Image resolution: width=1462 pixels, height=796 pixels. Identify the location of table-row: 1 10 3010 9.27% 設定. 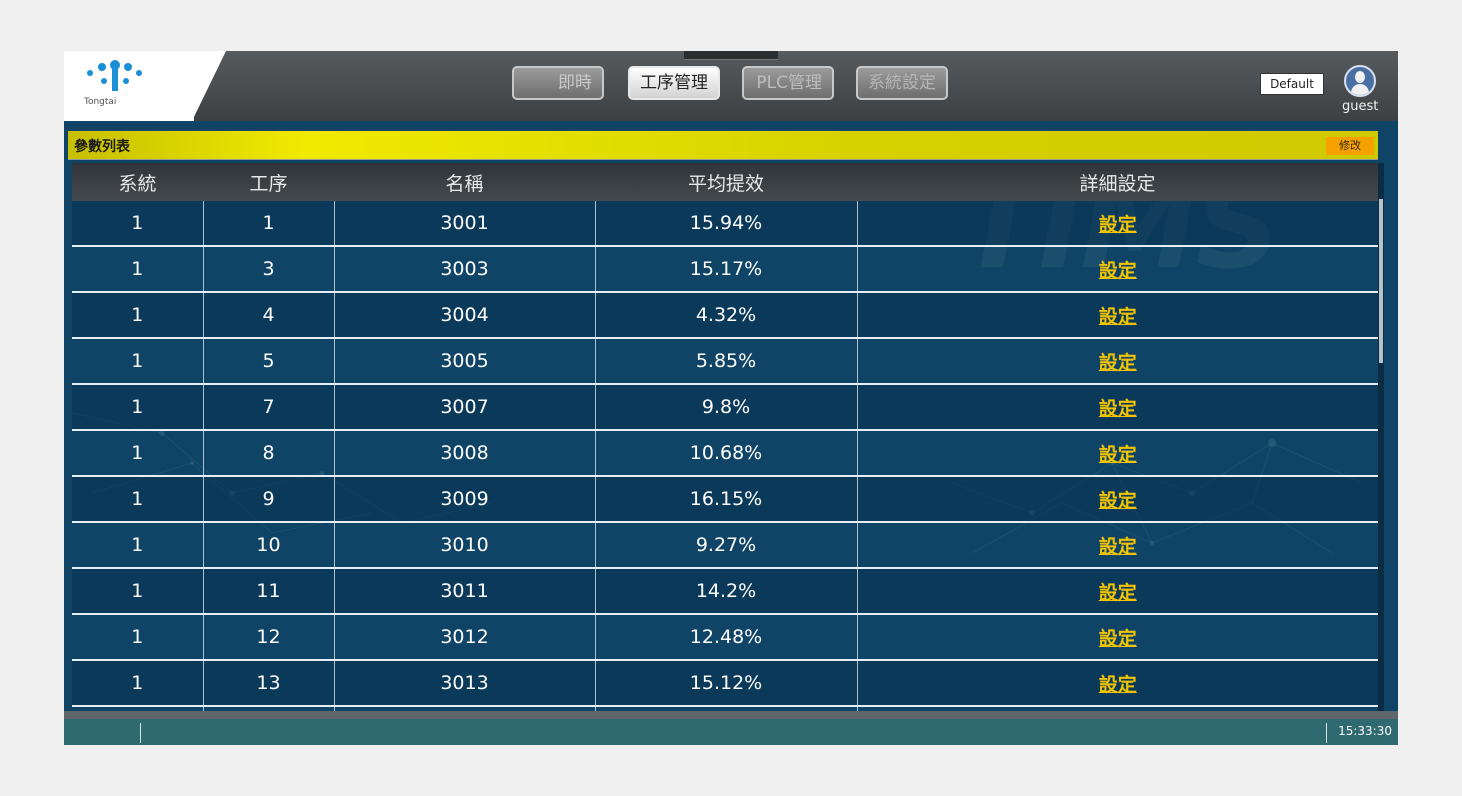
(725, 545).